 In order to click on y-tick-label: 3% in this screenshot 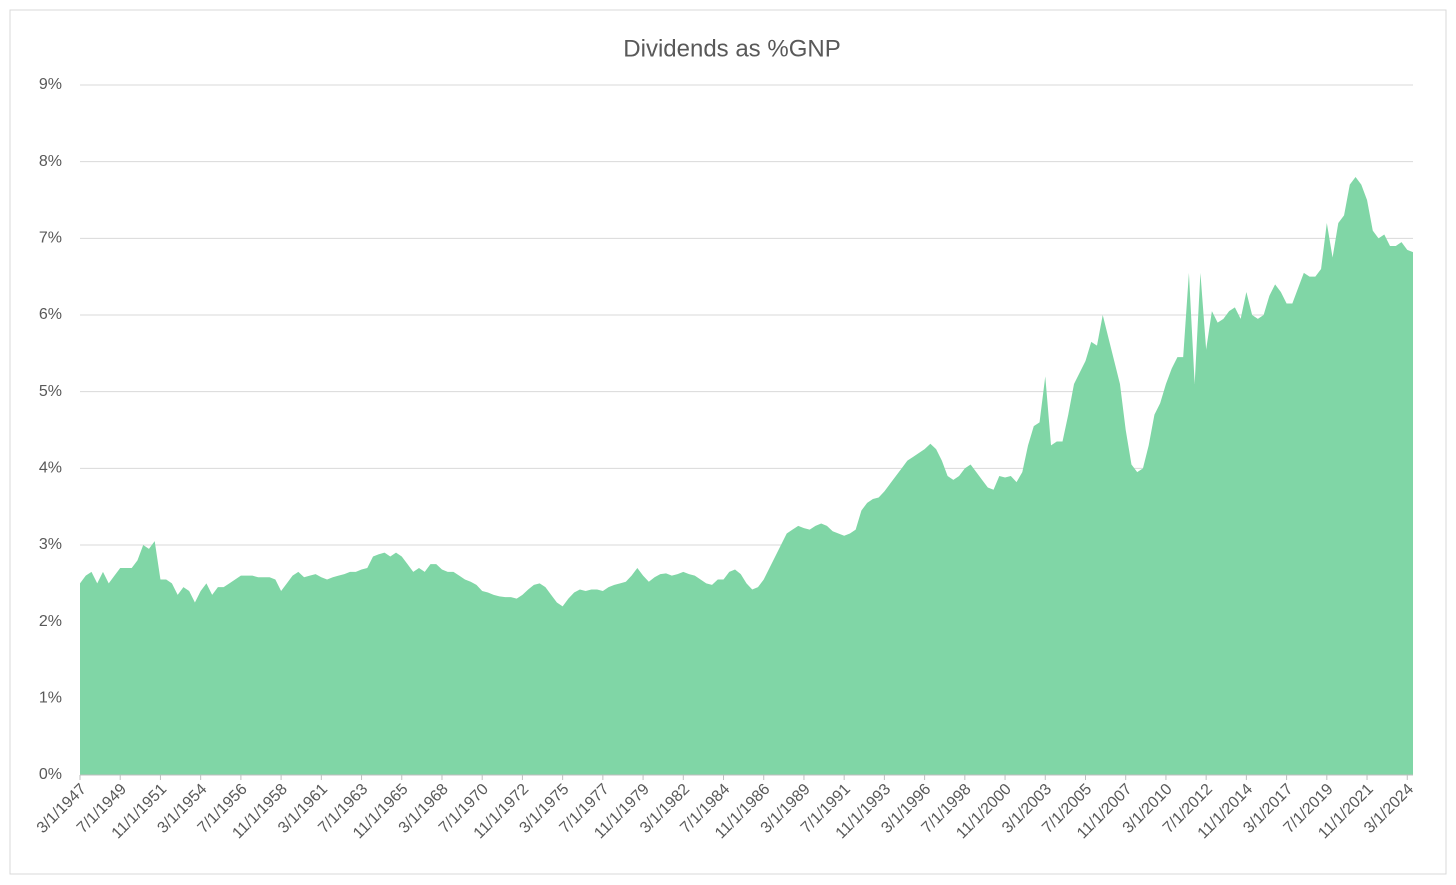, I will do `click(50, 544)`.